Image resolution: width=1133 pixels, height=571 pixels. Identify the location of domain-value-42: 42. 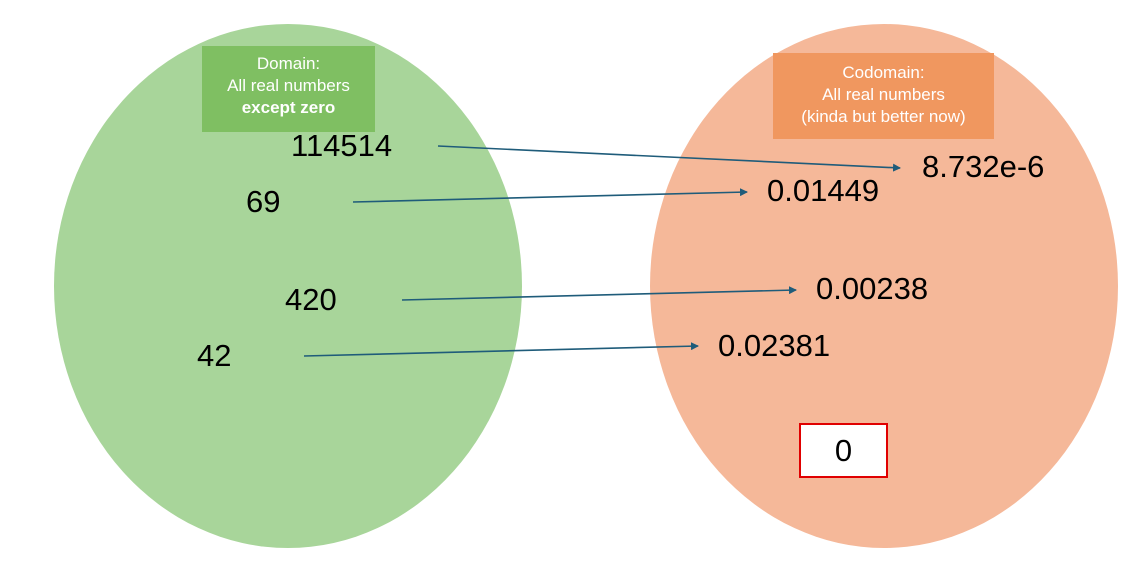
(214, 355).